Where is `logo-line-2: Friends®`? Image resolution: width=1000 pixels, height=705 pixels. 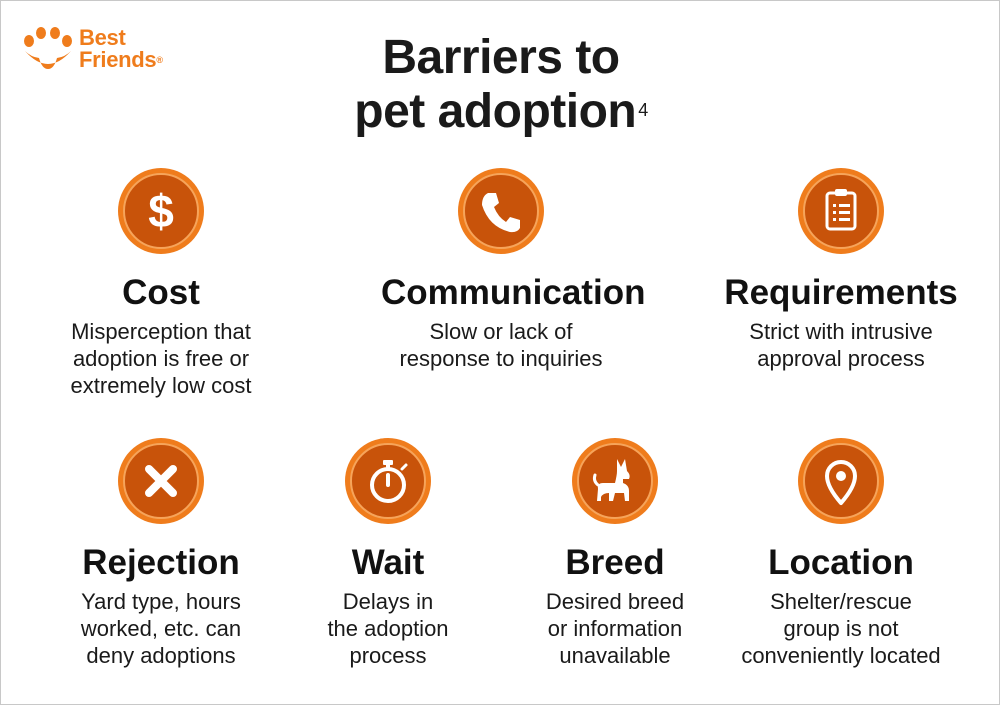
logo-line-2: Friends® is located at coordinates (121, 59).